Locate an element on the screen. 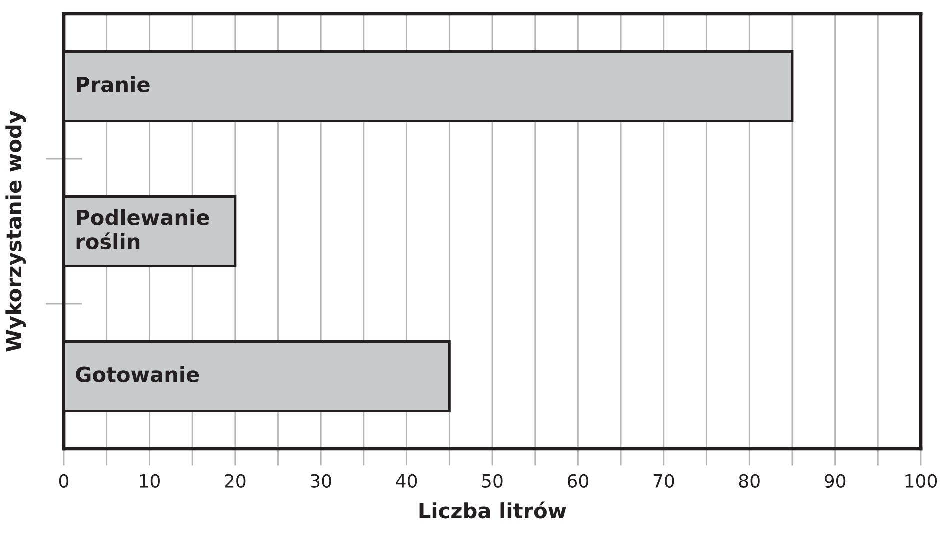  x-tick-label: 80 is located at coordinates (749, 481).